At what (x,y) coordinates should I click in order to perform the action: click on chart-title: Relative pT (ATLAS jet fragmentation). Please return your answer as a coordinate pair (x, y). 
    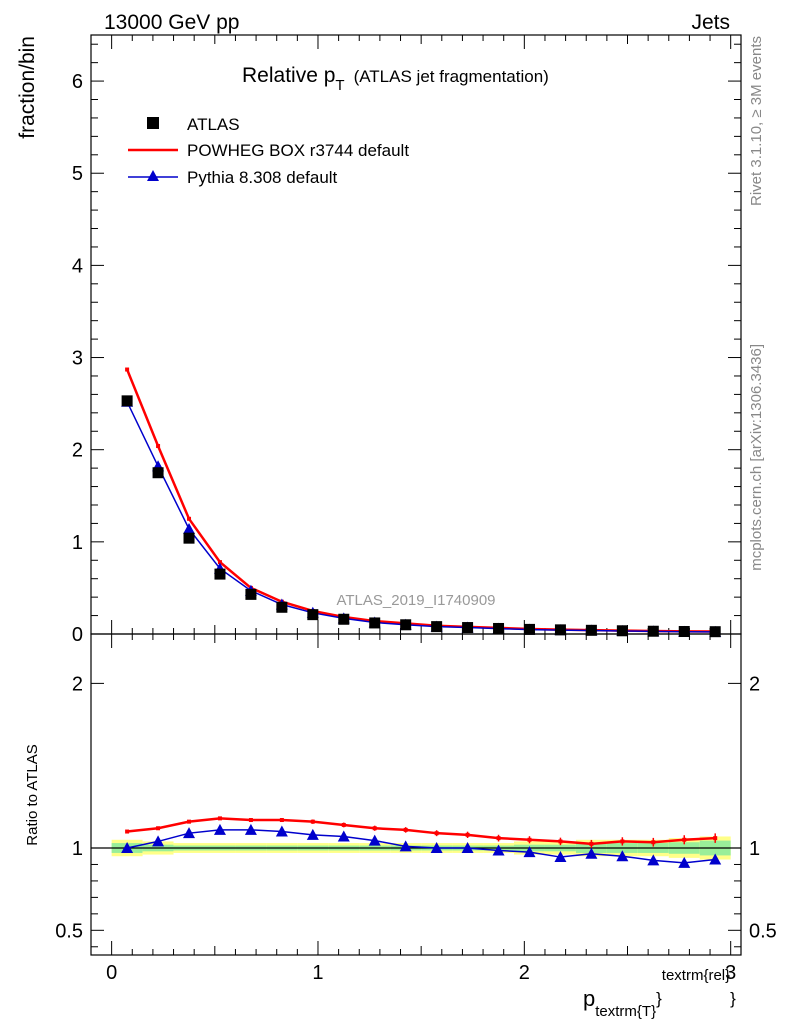
    Looking at the image, I should click on (395, 79).